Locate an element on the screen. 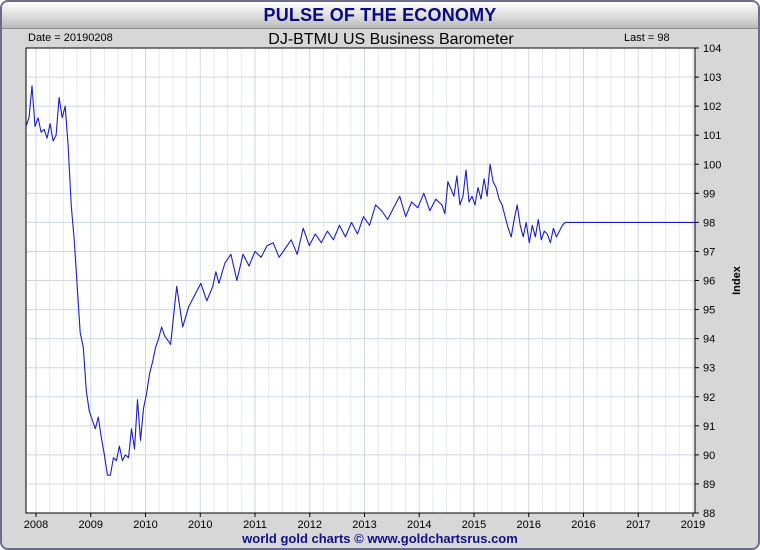 The height and width of the screenshot is (550, 760). y-tick-label: 99 is located at coordinates (709, 194).